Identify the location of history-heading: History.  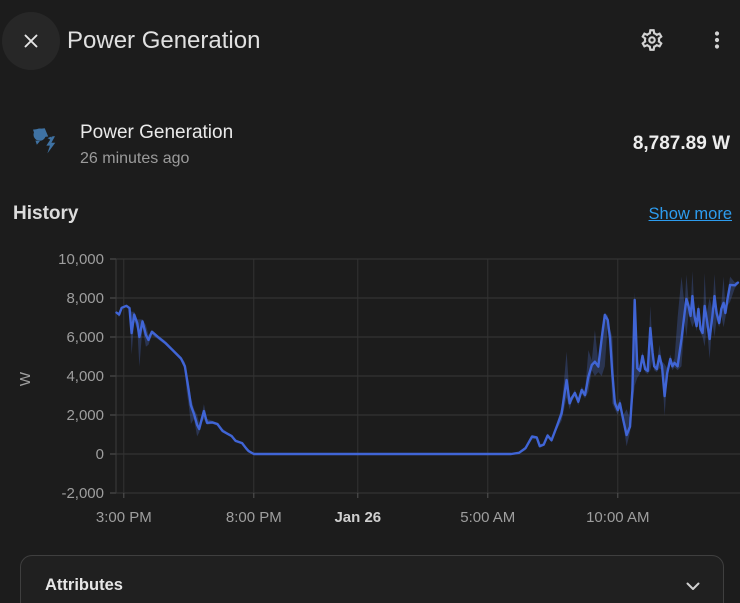
(46, 213).